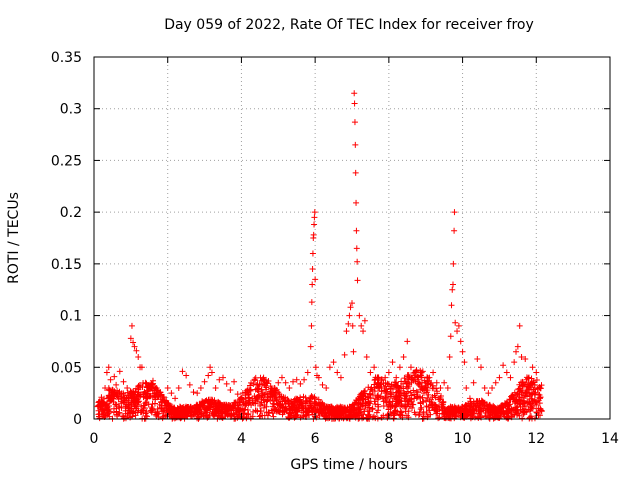 The width and height of the screenshot is (640, 480). I want to click on x-tick-label: 8, so click(388, 439).